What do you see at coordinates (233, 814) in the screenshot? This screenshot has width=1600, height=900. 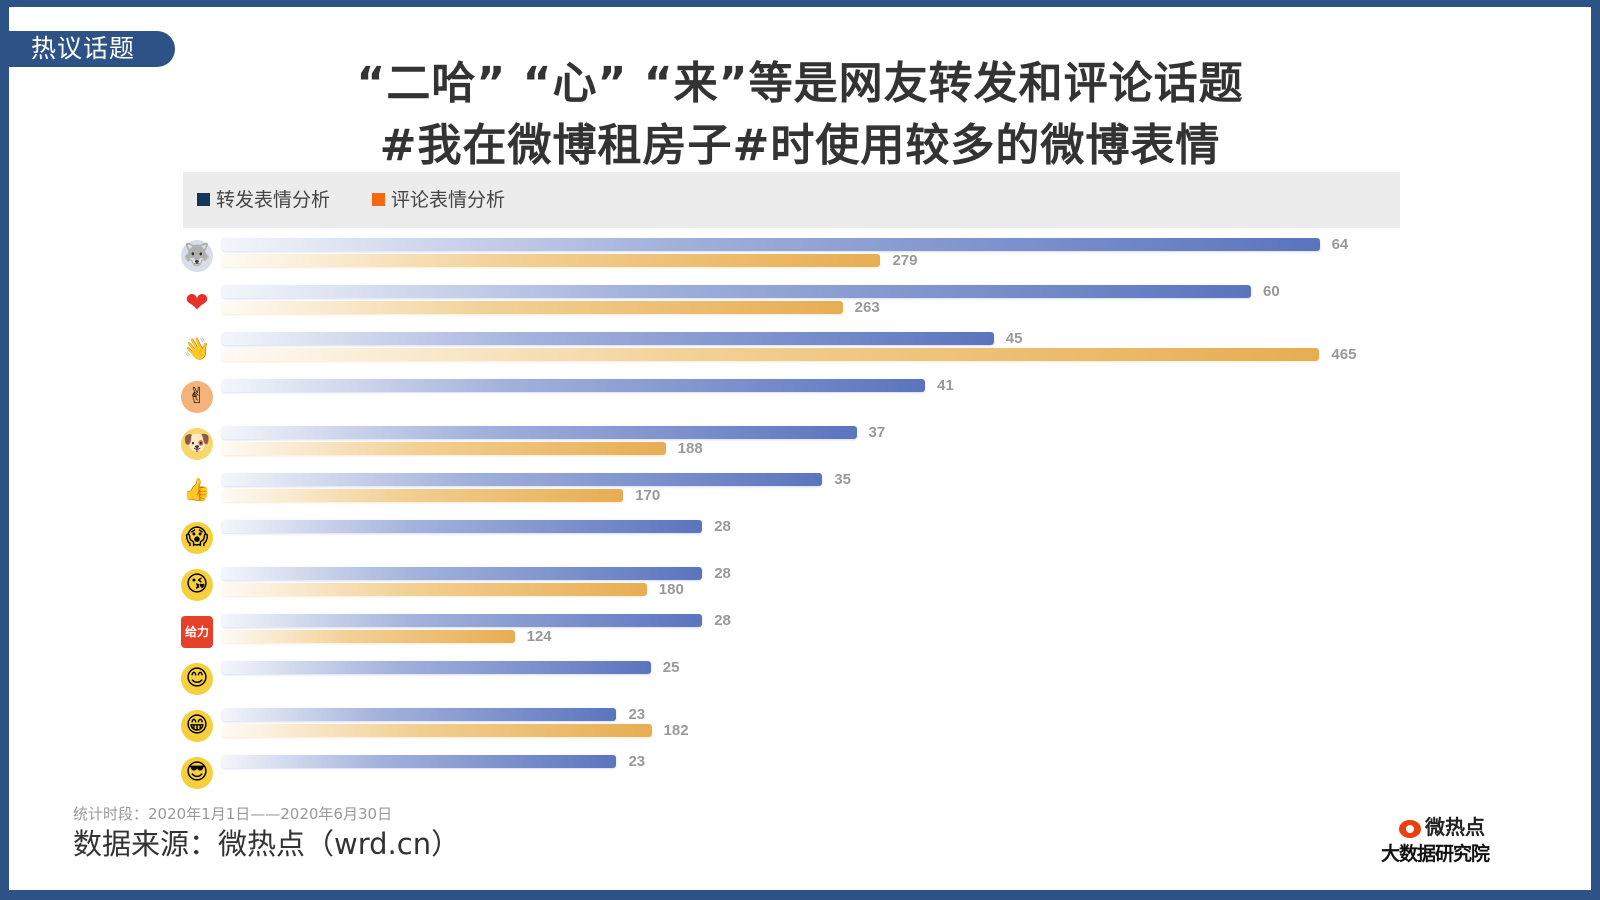 I see `statistics-period: 统计时段：2020年1月1日——2020年6月30日` at bounding box center [233, 814].